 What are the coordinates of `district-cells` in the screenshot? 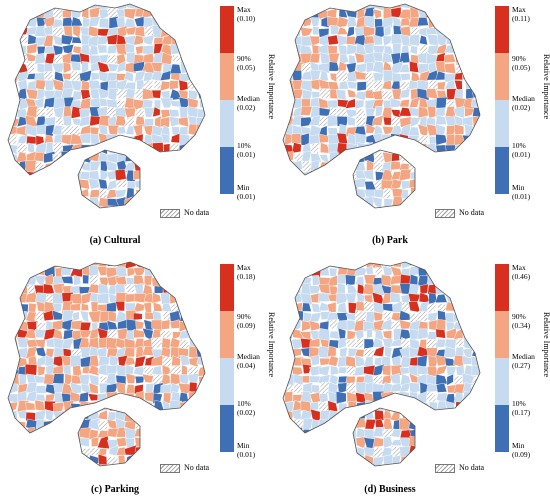 It's located at (381, 106).